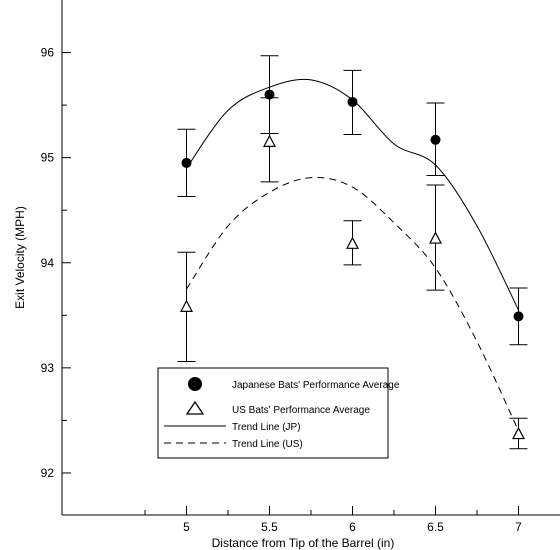 The width and height of the screenshot is (560, 550). Describe the element at coordinates (48, 263) in the screenshot. I see `y-tick-label: 94` at that location.